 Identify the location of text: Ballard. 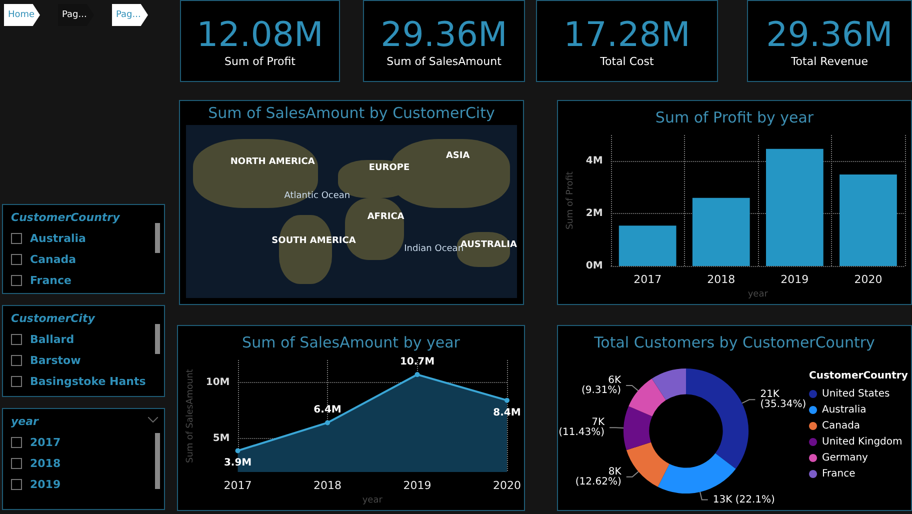
(52, 339).